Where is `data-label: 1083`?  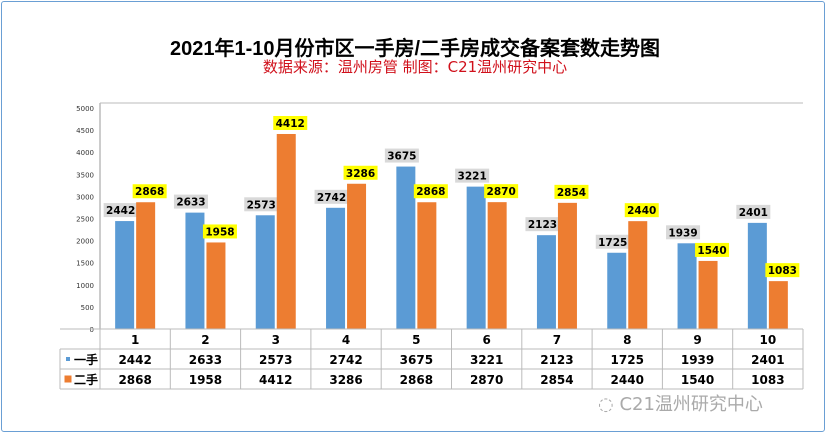
data-label: 1083 is located at coordinates (782, 271).